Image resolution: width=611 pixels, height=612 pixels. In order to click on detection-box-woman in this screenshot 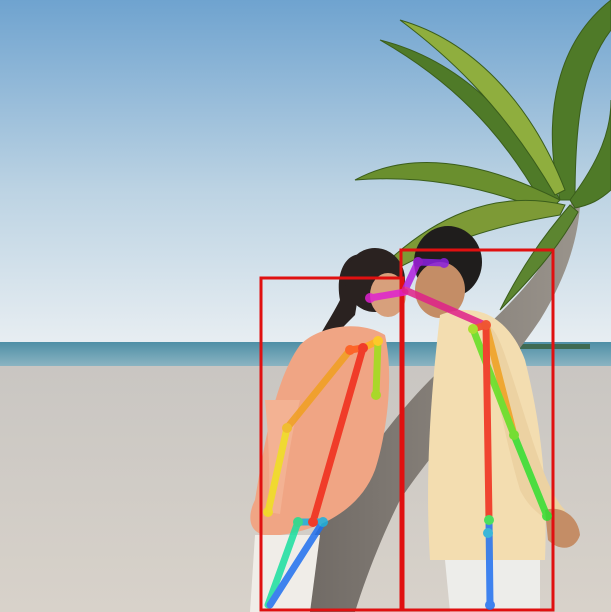, I will do `click(332, 444)`.